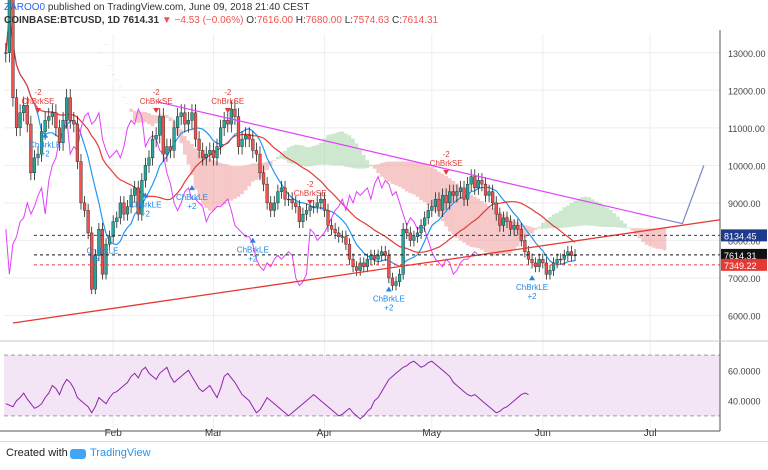 Image resolution: width=768 pixels, height=470 pixels. Describe the element at coordinates (744, 264) in the screenshot. I see `price-label-box` at that location.